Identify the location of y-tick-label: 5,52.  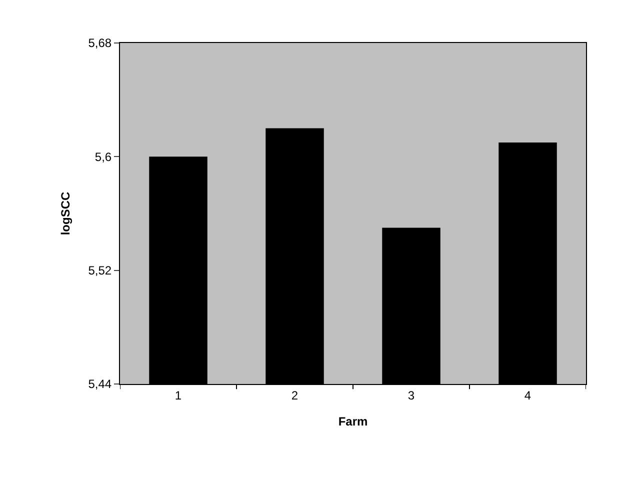
(100, 271).